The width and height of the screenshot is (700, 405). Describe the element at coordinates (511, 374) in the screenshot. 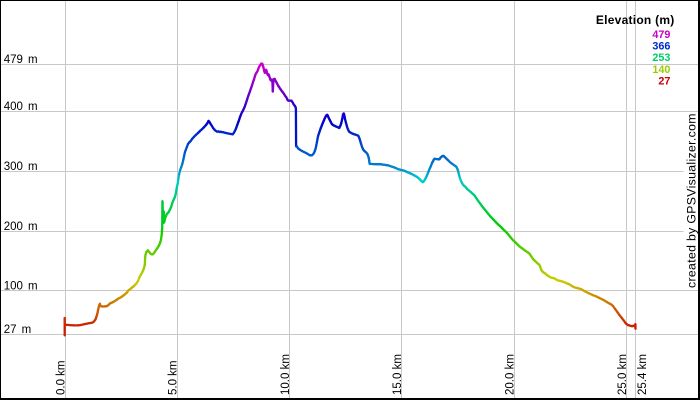

I see `svg-text: 20.0 km` at that location.